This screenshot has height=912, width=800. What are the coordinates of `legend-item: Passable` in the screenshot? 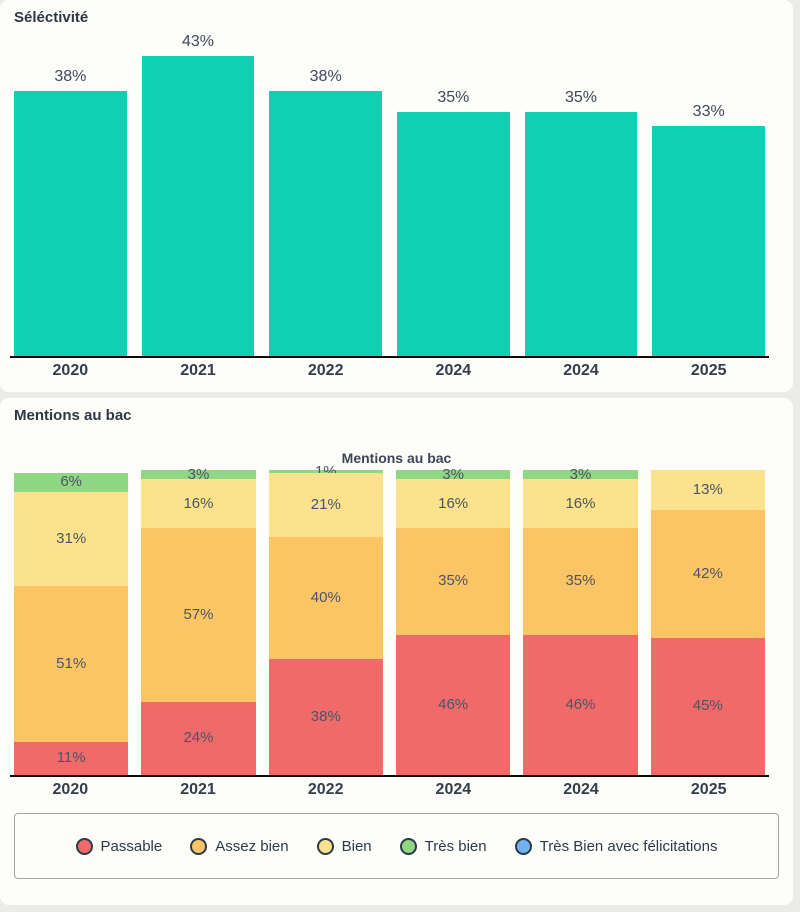 It's located at (119, 846).